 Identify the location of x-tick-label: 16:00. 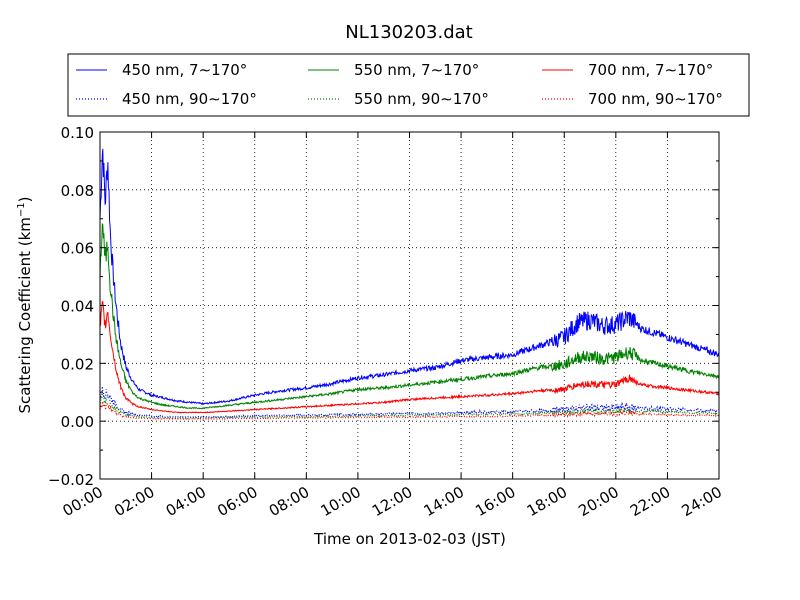
(495, 501).